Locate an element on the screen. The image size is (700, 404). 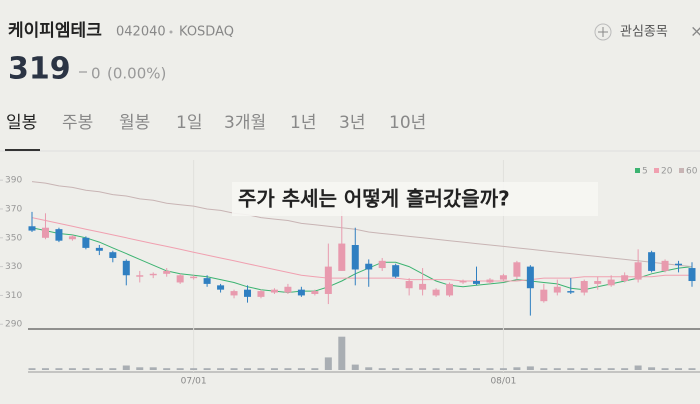
add-icon is located at coordinates (603, 32).